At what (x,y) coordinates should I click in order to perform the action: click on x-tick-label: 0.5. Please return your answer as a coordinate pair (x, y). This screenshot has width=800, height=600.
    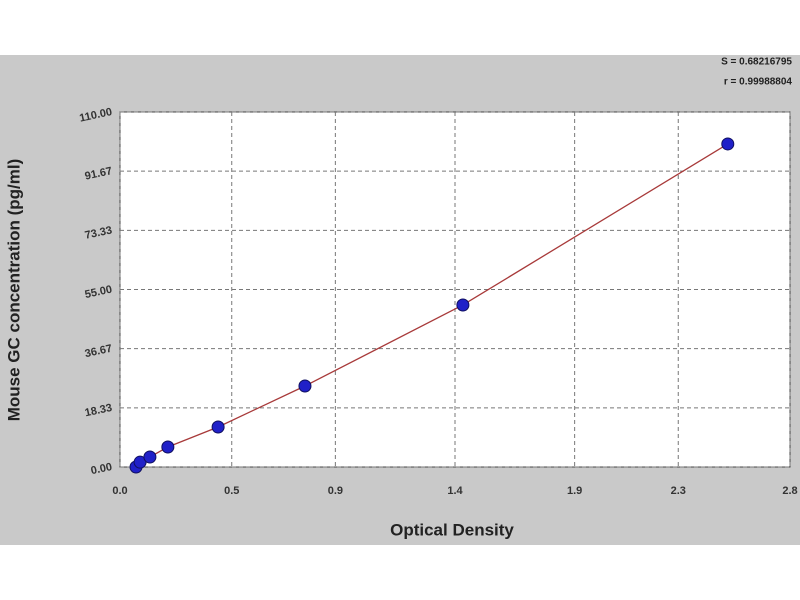
    Looking at the image, I should click on (231, 491).